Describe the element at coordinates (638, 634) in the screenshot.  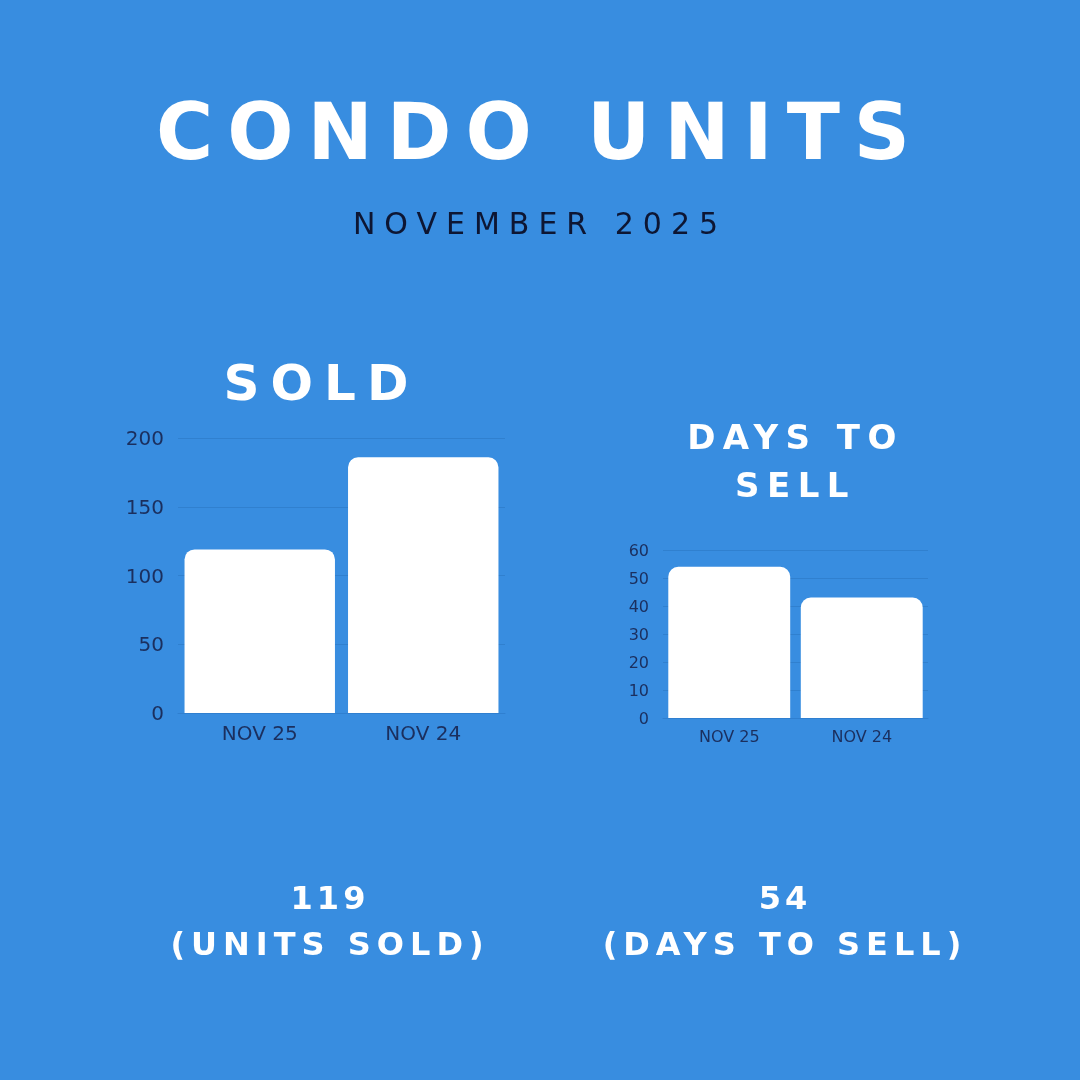
I see `y-tick-label: 30` at that location.